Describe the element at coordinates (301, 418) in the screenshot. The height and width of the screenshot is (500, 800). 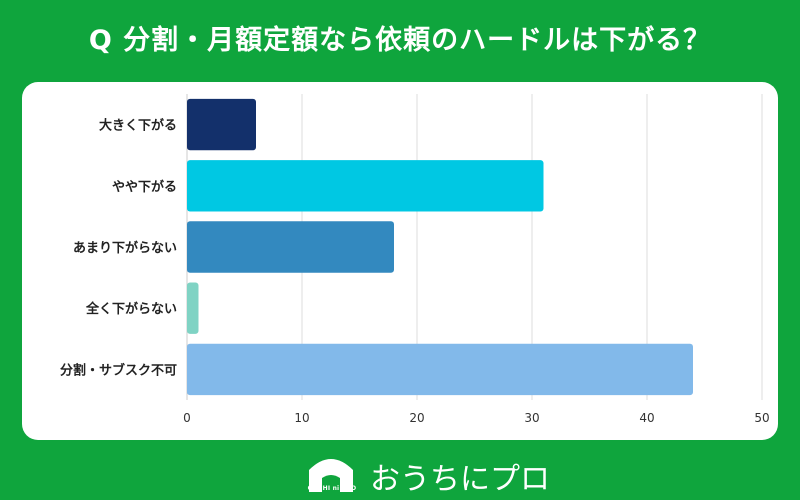
I see `x-tick-label: 10` at that location.